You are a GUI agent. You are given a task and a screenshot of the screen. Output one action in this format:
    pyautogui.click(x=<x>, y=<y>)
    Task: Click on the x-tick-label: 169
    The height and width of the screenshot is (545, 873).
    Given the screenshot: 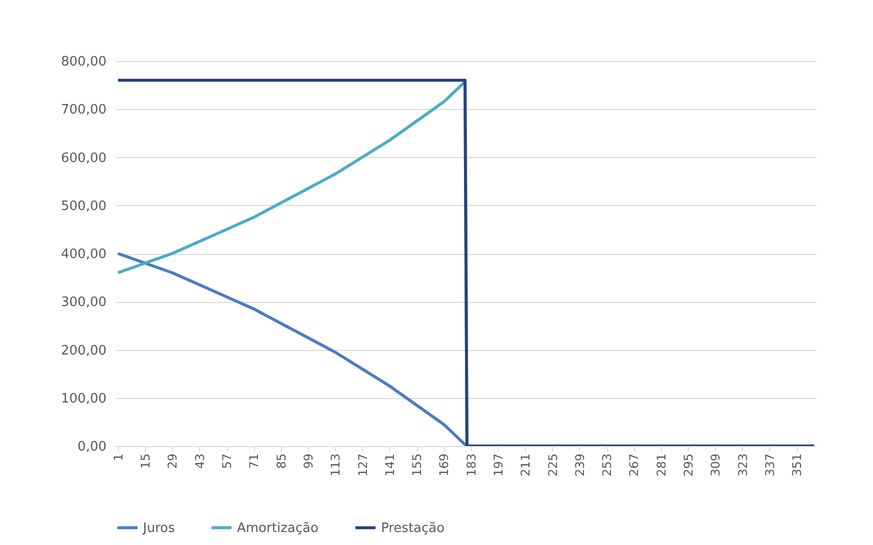 What is the action you would take?
    pyautogui.click(x=444, y=465)
    